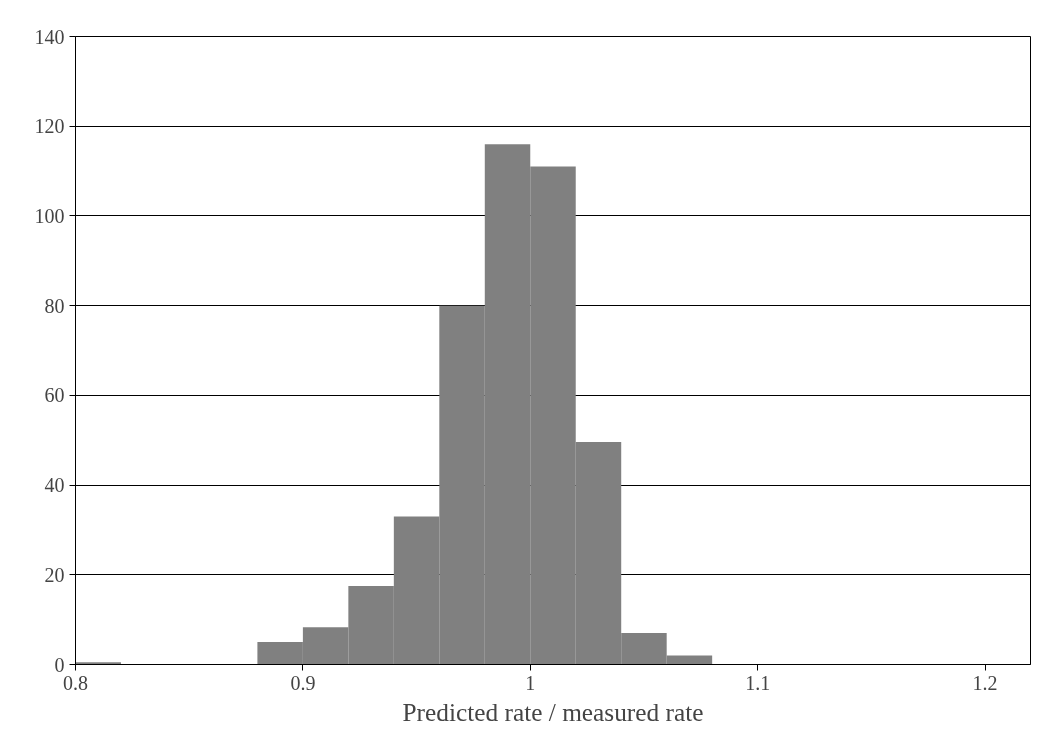  What do you see at coordinates (59, 664) in the screenshot?
I see `y-tick-label: 0` at bounding box center [59, 664].